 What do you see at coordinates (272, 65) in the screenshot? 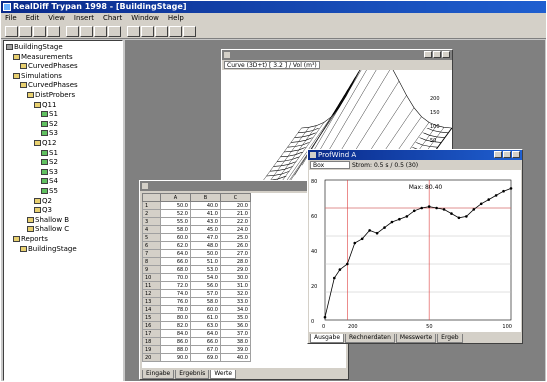
I see `surface-toolbar-field: Curve (3D+t) [ 3.2 ] / Vol (m³)` at bounding box center [272, 65].